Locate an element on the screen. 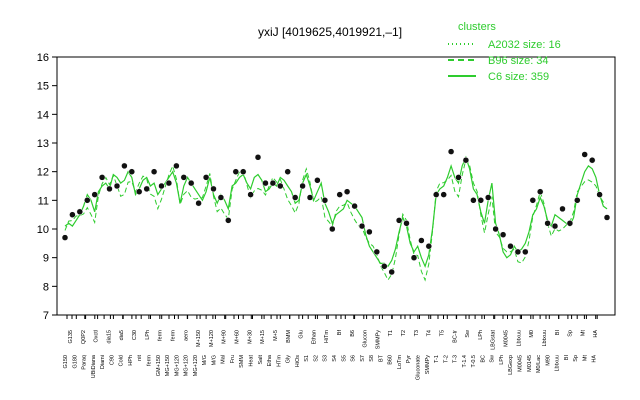 The width and height of the screenshot is (640, 400). x-tick-label: M+90 is located at coordinates (225, 337).